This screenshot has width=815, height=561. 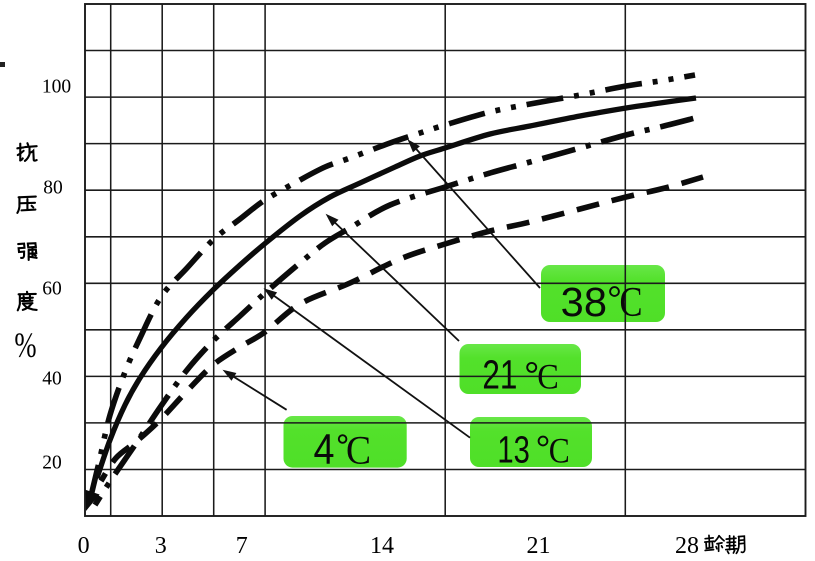 I want to click on svg-text: 100, so click(x=56, y=87).